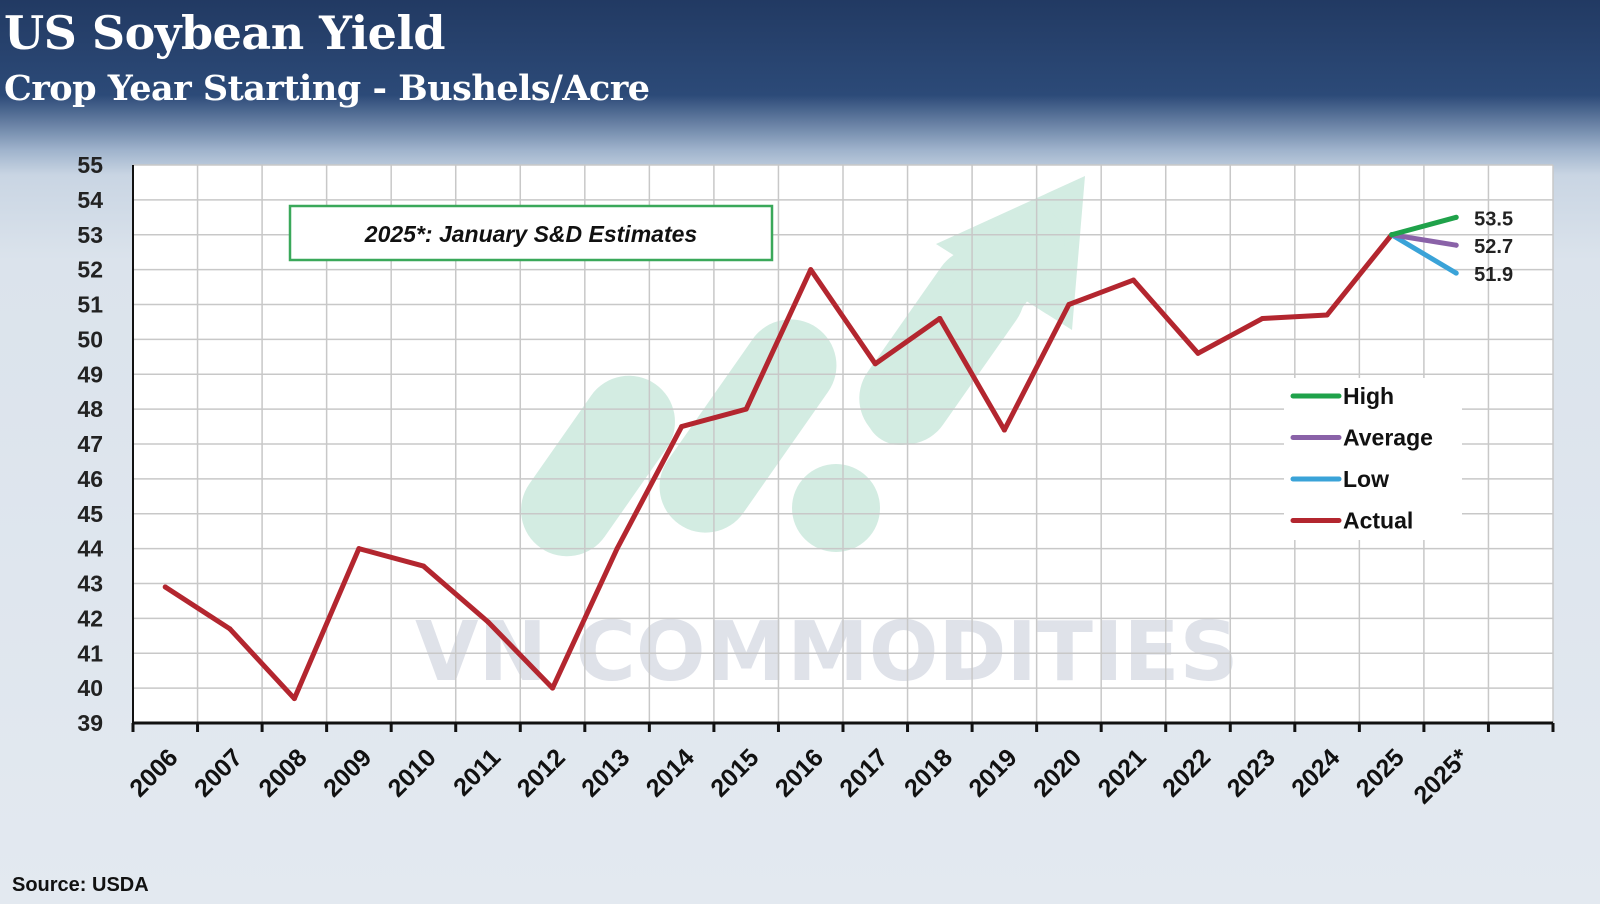 The height and width of the screenshot is (904, 1600). Describe the element at coordinates (294, 699) in the screenshot. I see `data-point-actual-2008` at that location.